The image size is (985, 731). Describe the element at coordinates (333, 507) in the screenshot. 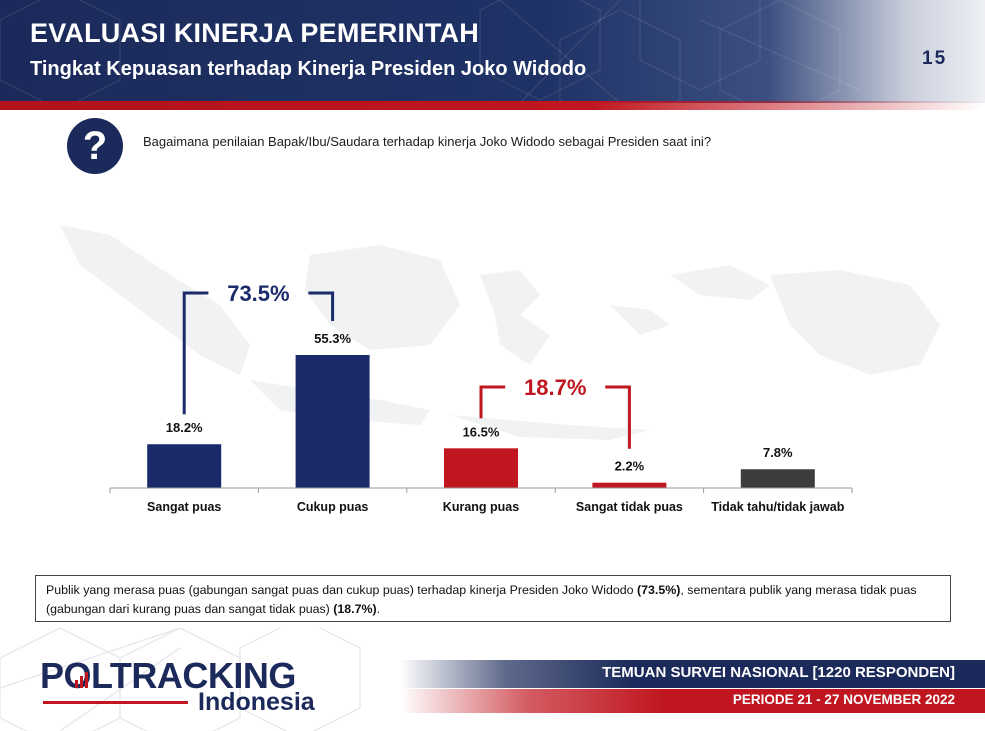

I see `category-label: Cukup puas` at that location.